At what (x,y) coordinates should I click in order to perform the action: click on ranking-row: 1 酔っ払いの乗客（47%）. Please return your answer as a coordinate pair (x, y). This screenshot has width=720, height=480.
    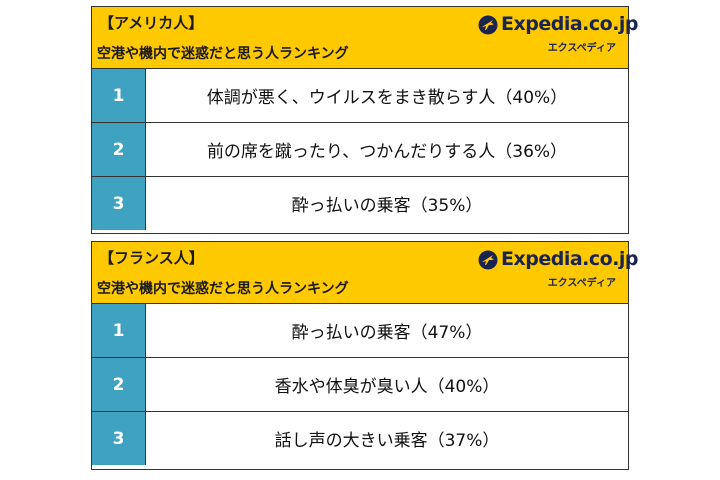
    Looking at the image, I should click on (360, 331).